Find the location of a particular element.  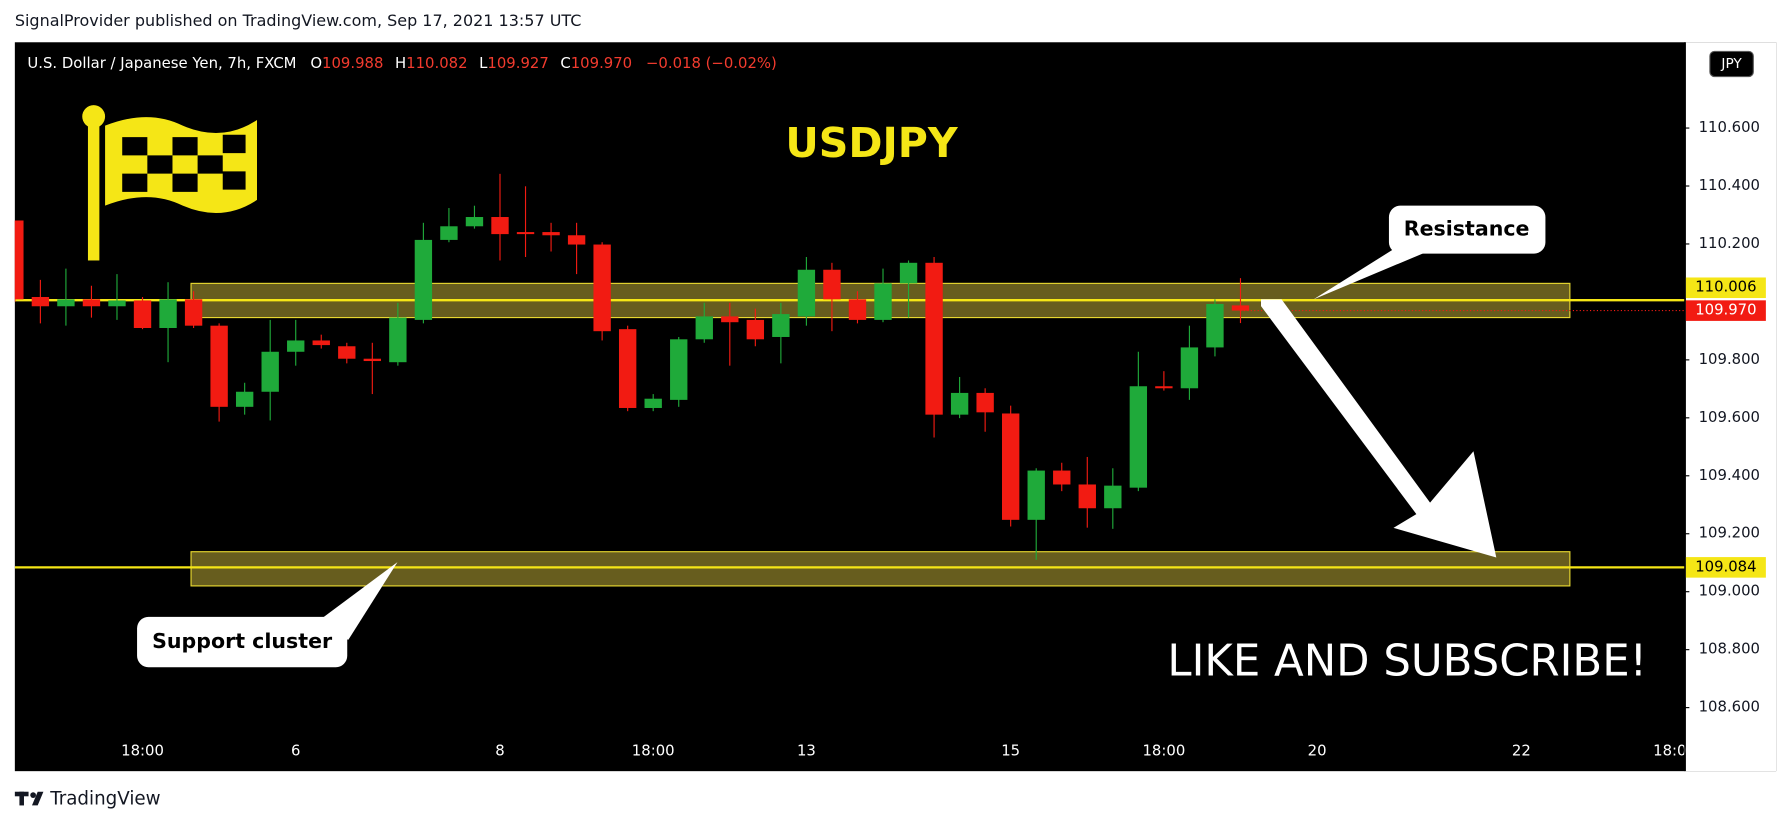

tradingview-logo is located at coordinates (29, 798).